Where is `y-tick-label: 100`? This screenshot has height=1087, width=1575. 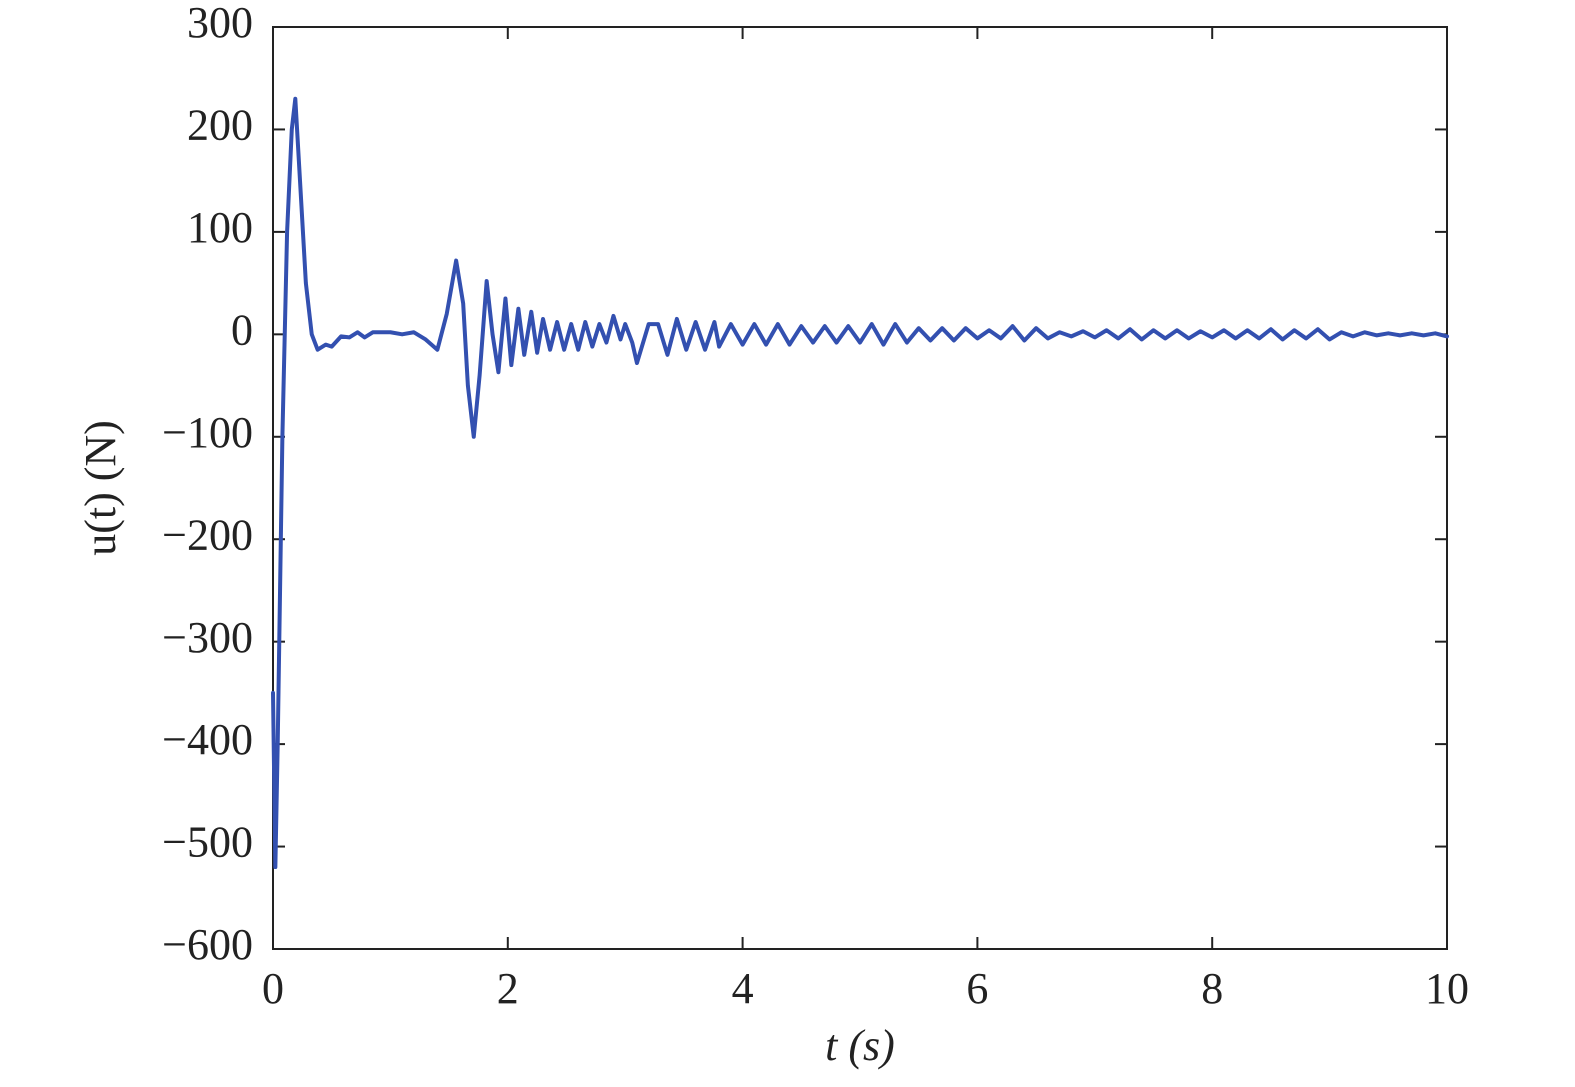 y-tick-label: 100 is located at coordinates (220, 227).